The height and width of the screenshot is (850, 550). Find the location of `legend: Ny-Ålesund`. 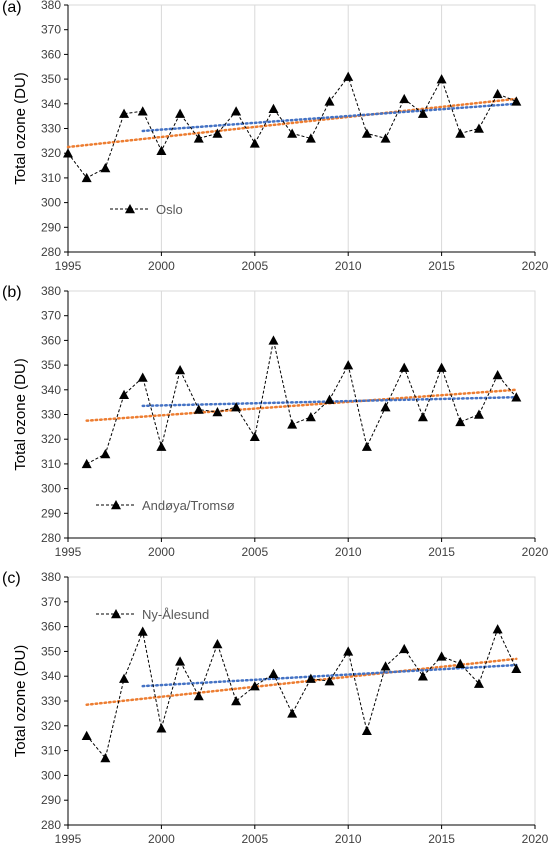

legend: Ny-Ålesund is located at coordinates (152, 614).